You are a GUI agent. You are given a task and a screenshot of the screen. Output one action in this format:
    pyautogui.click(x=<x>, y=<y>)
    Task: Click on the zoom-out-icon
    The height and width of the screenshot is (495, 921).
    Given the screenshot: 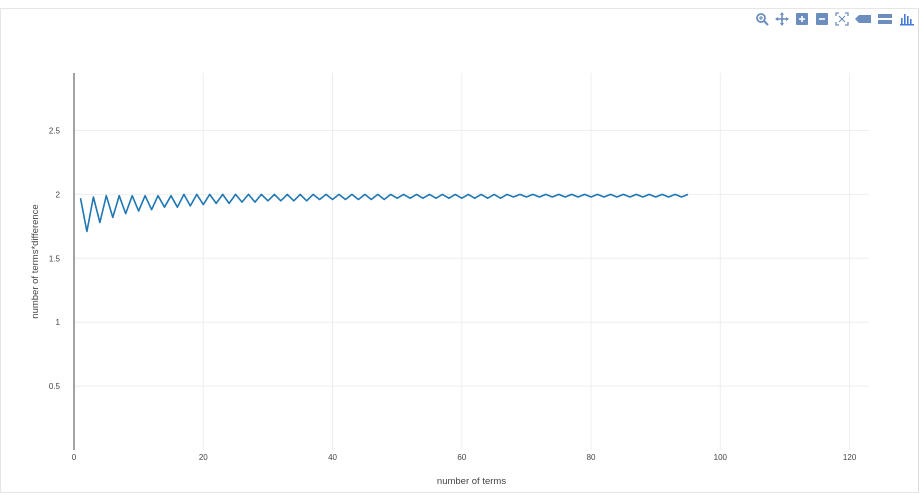 What is the action you would take?
    pyautogui.click(x=822, y=19)
    